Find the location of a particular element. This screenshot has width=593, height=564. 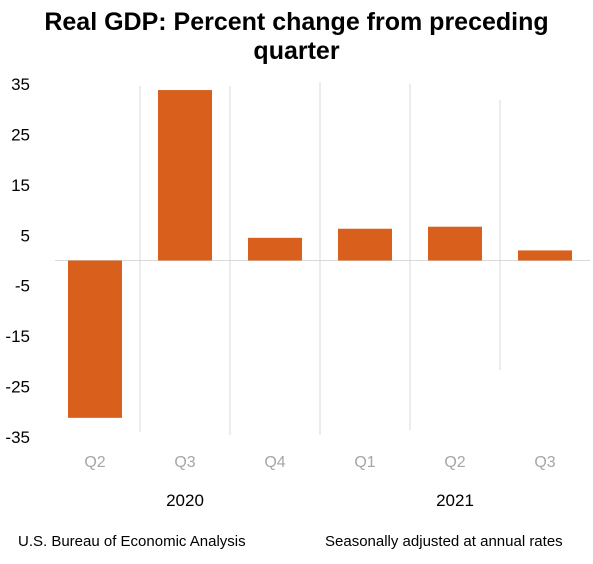

y-tick-label: 5 is located at coordinates (25, 235).